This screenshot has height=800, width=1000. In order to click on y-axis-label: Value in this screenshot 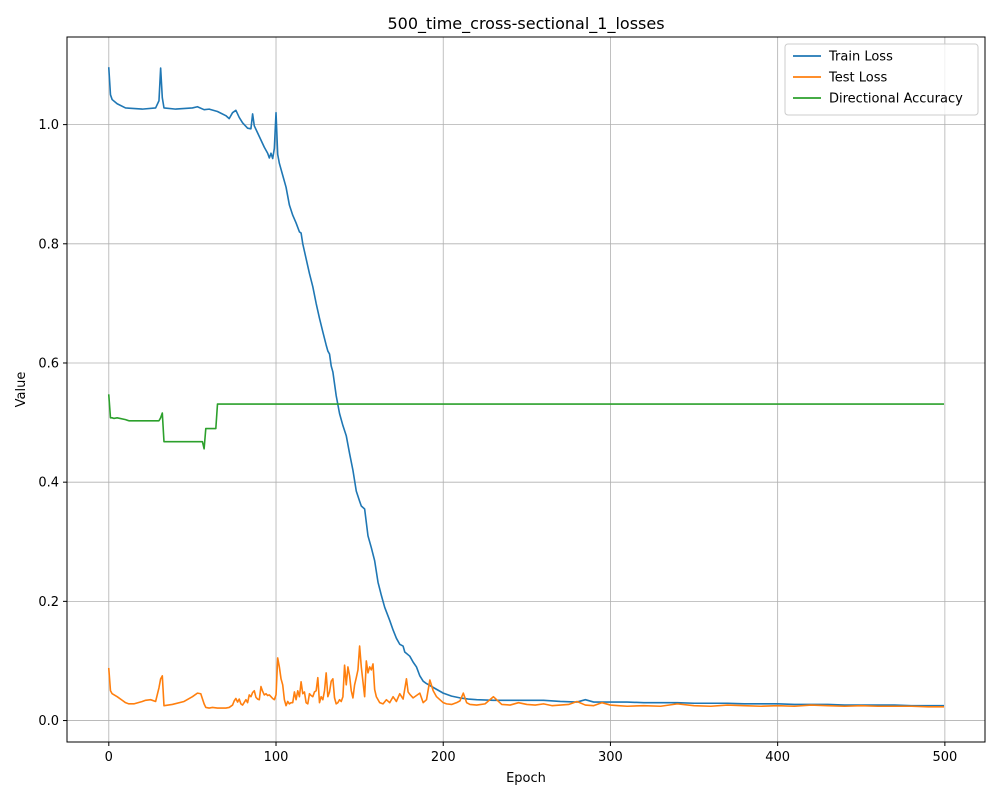, I will do `click(21, 390)`.